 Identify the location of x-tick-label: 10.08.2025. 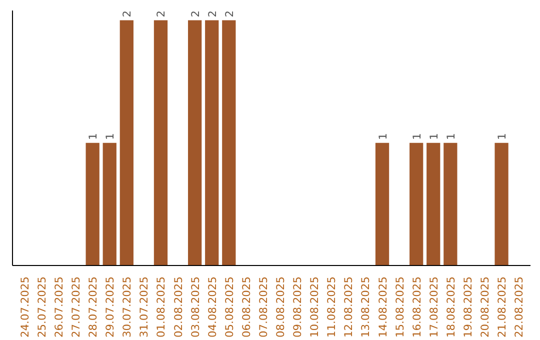
(315, 307).